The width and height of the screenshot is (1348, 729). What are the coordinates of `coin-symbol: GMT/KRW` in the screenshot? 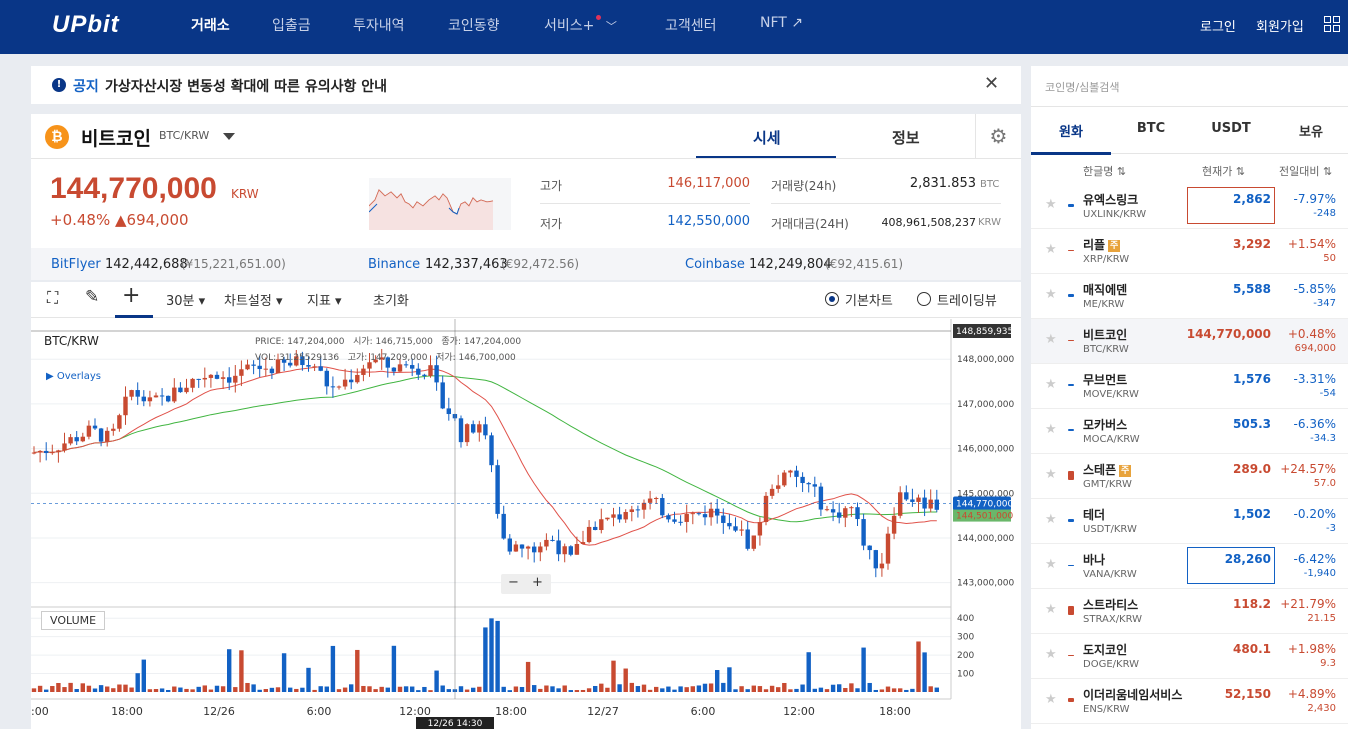 It's located at (1107, 484).